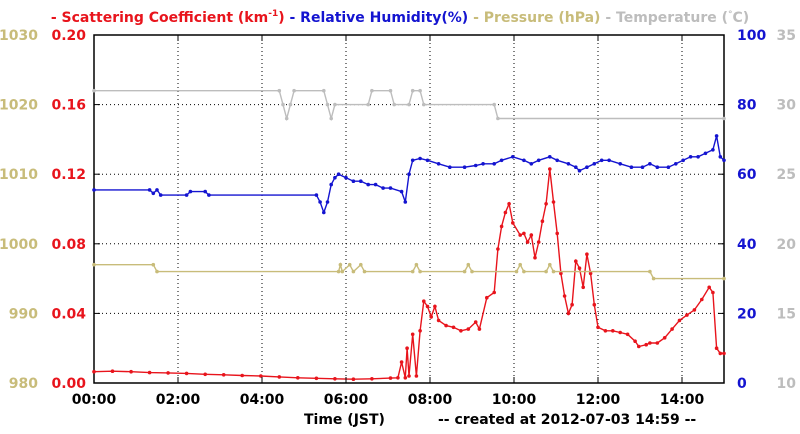  Describe the element at coordinates (747, 175) in the screenshot. I see `tick-label-humidity: 60` at that location.